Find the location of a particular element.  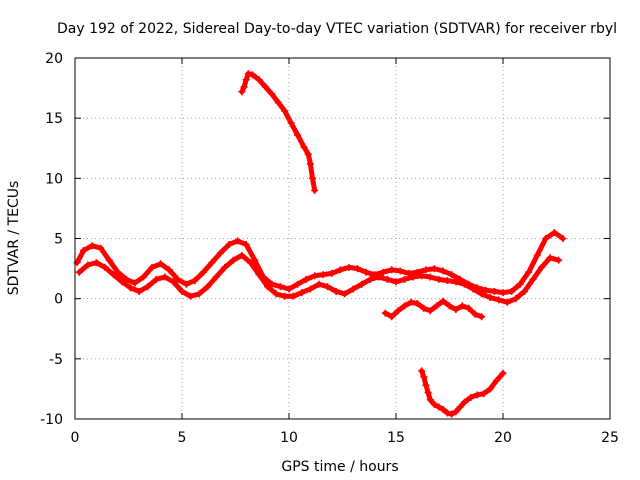

series-main-band-b is located at coordinates (319, 278).